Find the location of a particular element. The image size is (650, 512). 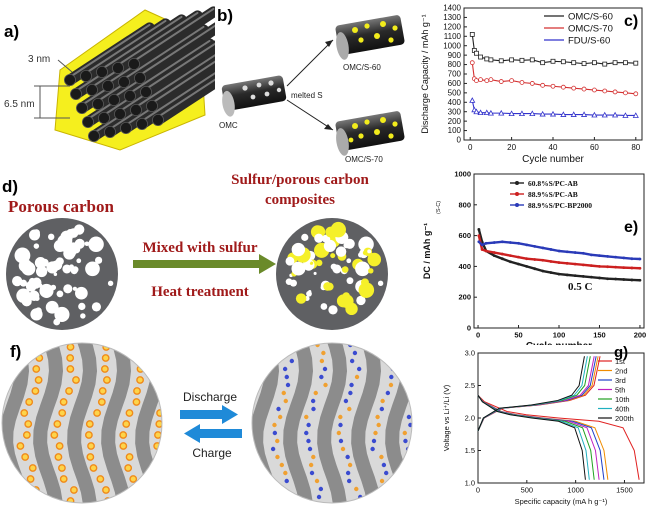

legend-entry: FDU/S-60 is located at coordinates (589, 41).